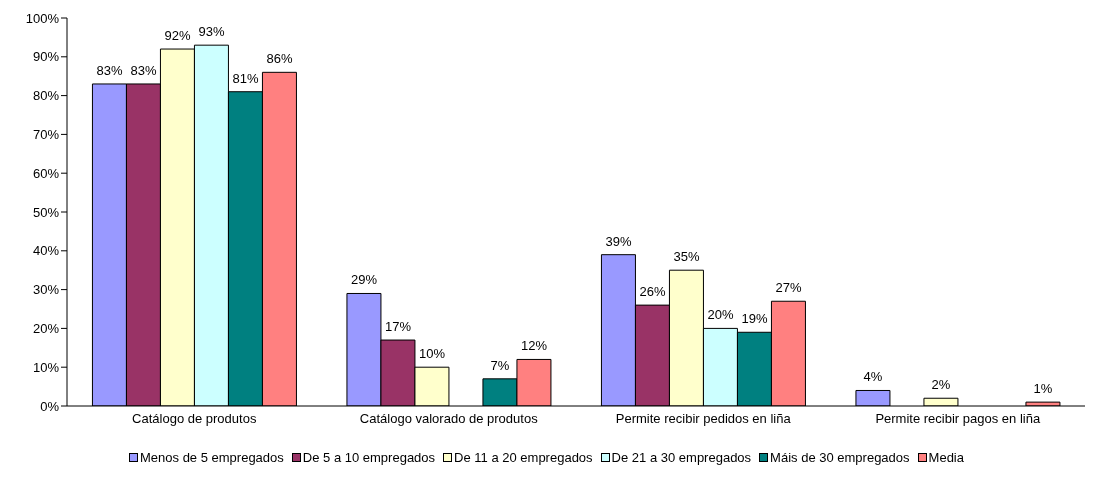 This screenshot has height=478, width=1108. I want to click on legend-label: De 21 a 30 empregados, so click(681, 457).